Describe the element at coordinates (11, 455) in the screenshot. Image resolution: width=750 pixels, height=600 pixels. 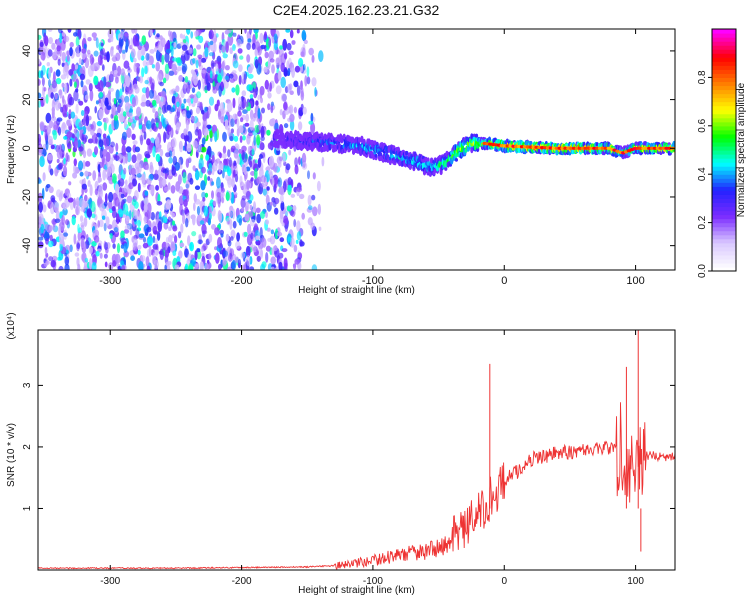
I see `snr-y-axis-label: SNR (10 * v/v)` at that location.